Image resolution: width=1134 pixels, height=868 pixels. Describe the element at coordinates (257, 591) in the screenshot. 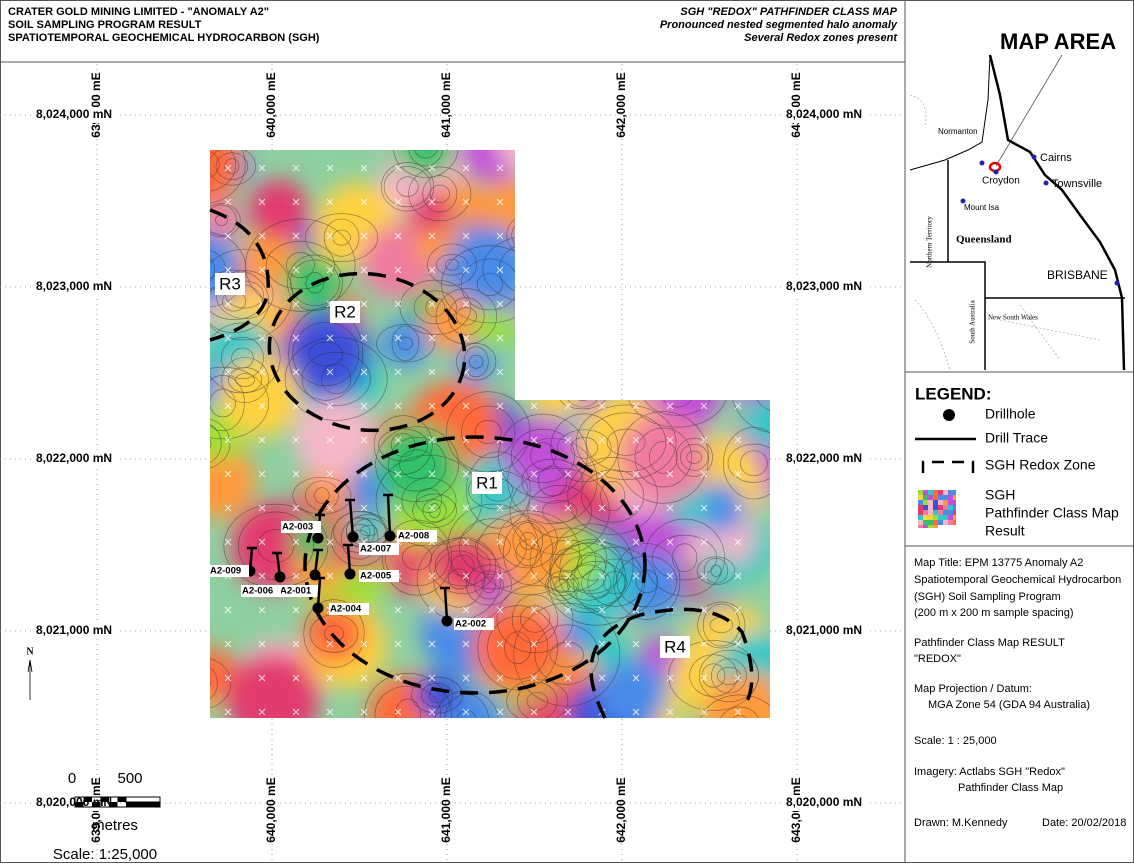

I see `drill-label: A2-006` at that location.